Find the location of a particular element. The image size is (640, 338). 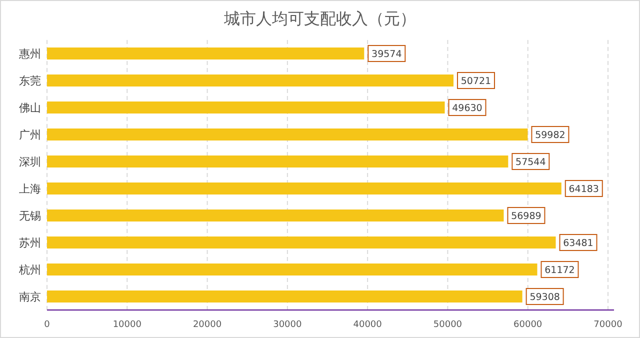

y-tick-label: 东莞 is located at coordinates (30, 81).